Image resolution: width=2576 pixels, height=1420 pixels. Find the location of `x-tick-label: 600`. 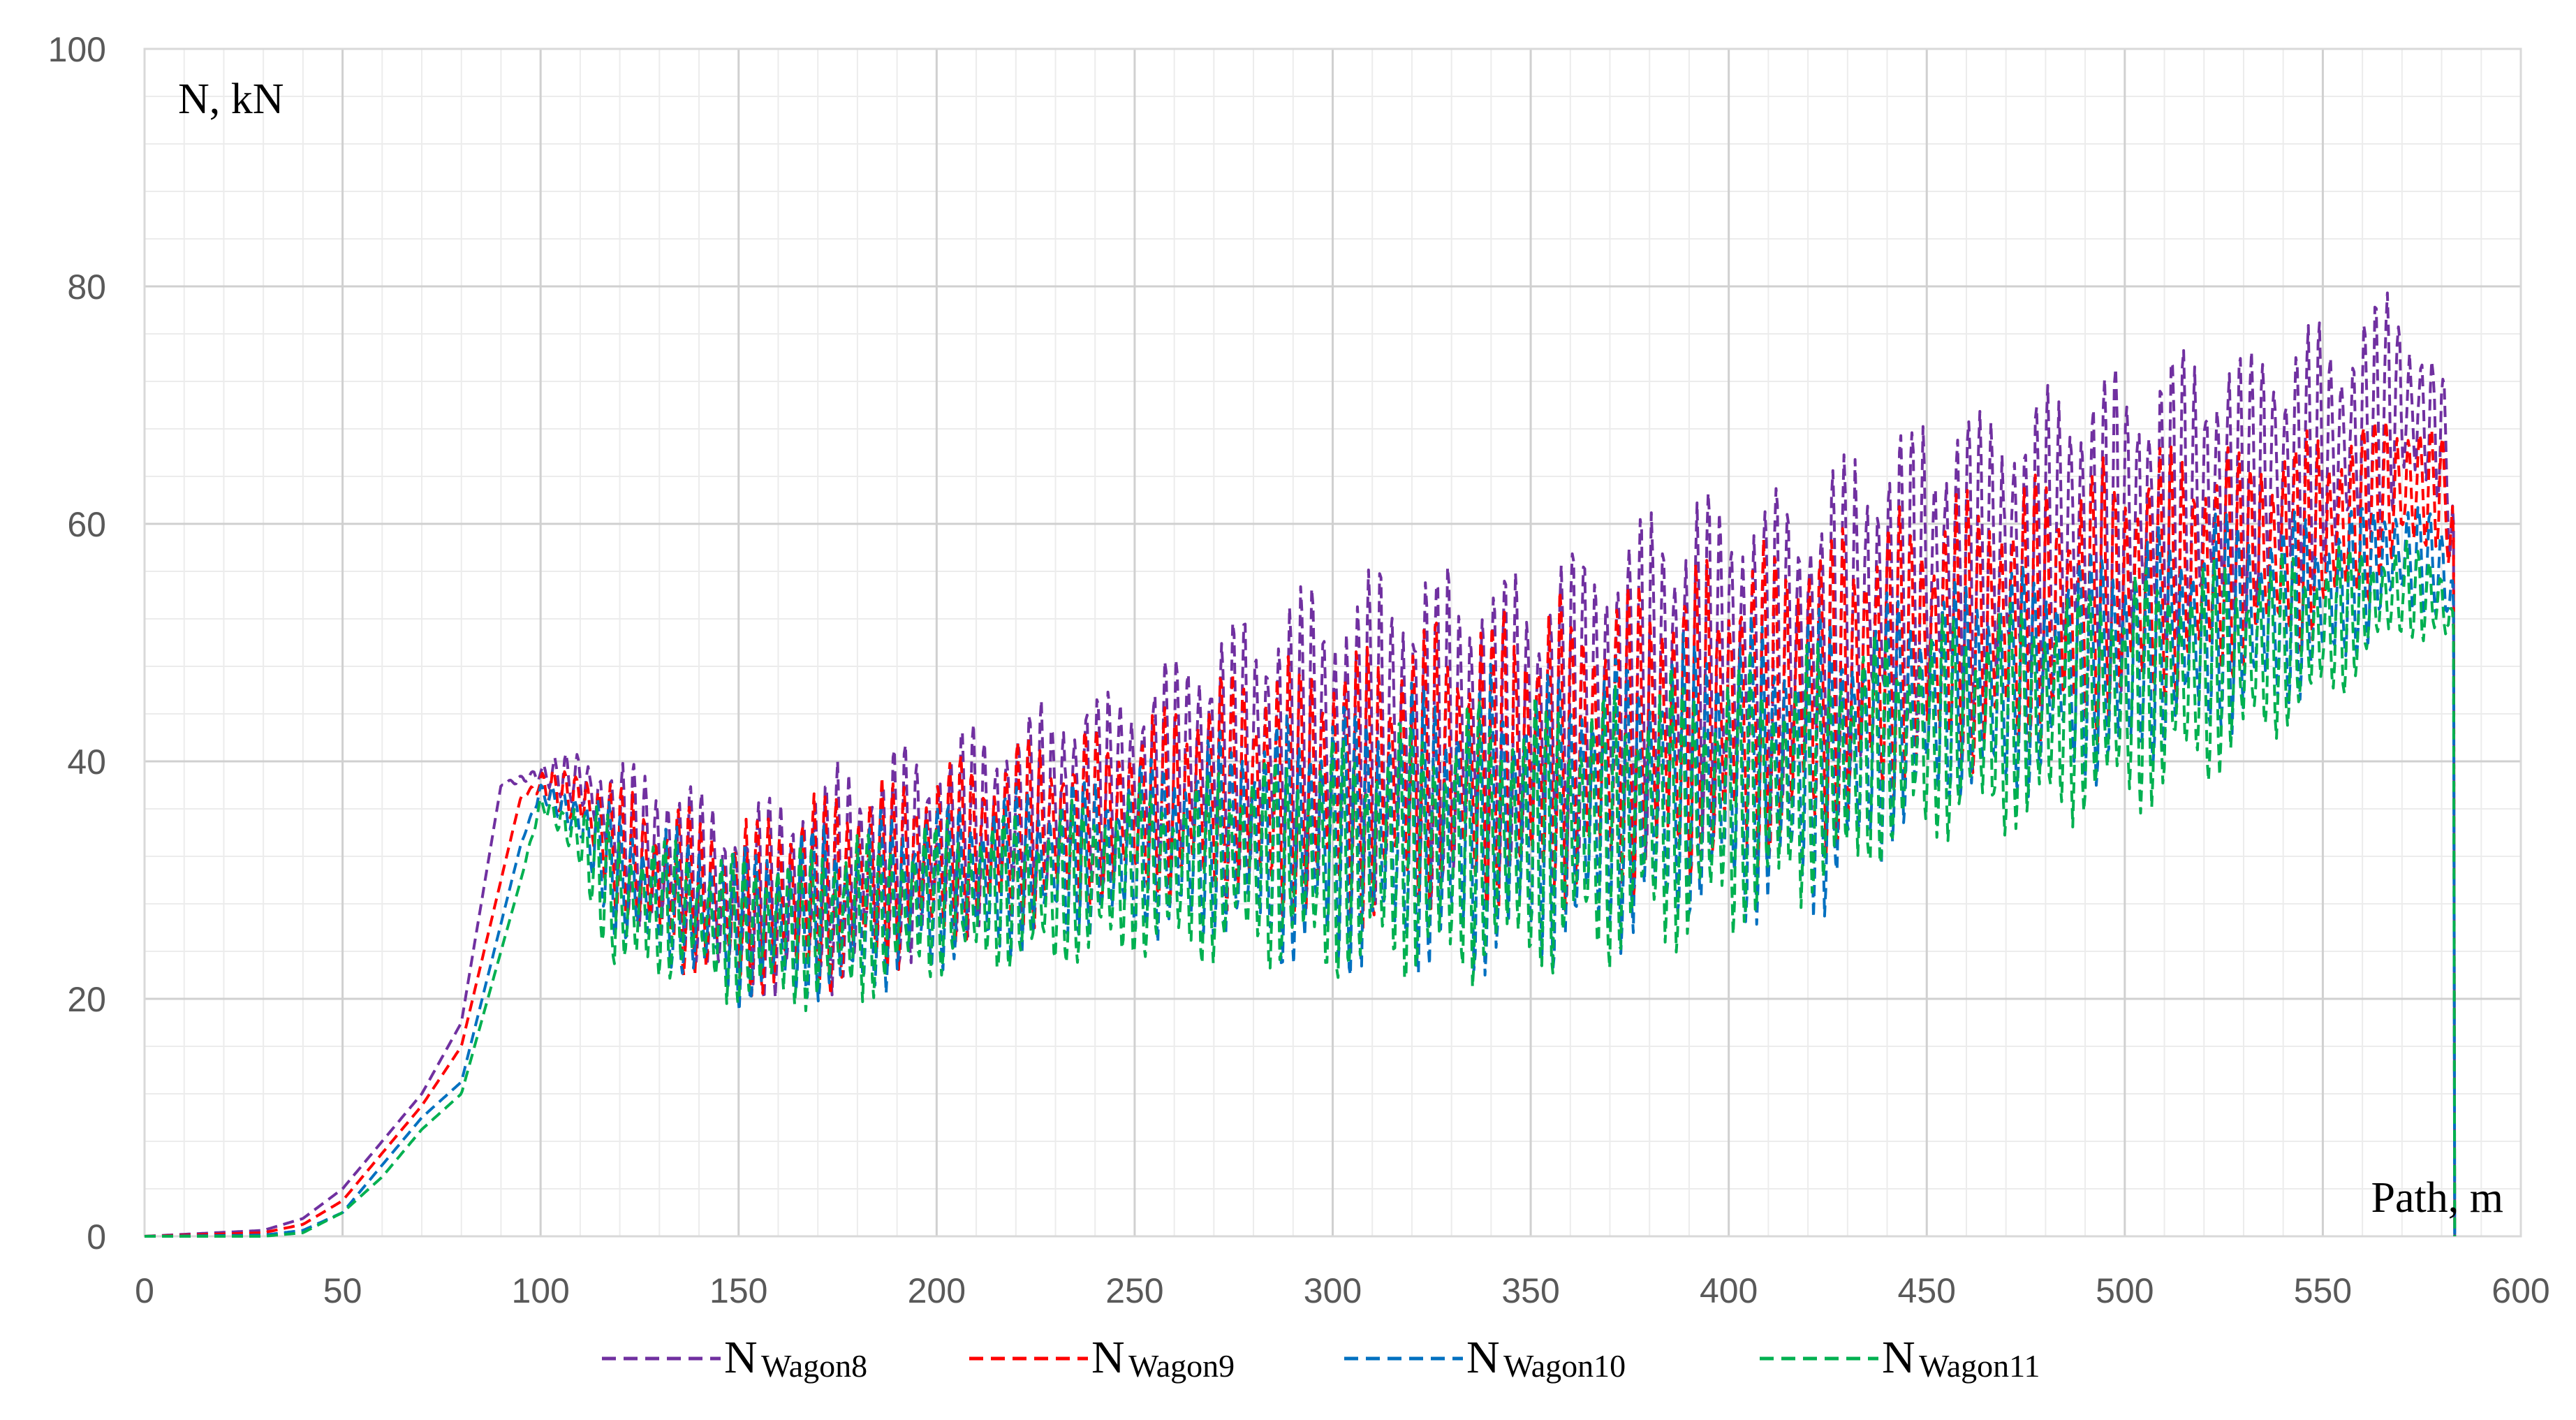

x-tick-label: 600 is located at coordinates (2520, 1290).